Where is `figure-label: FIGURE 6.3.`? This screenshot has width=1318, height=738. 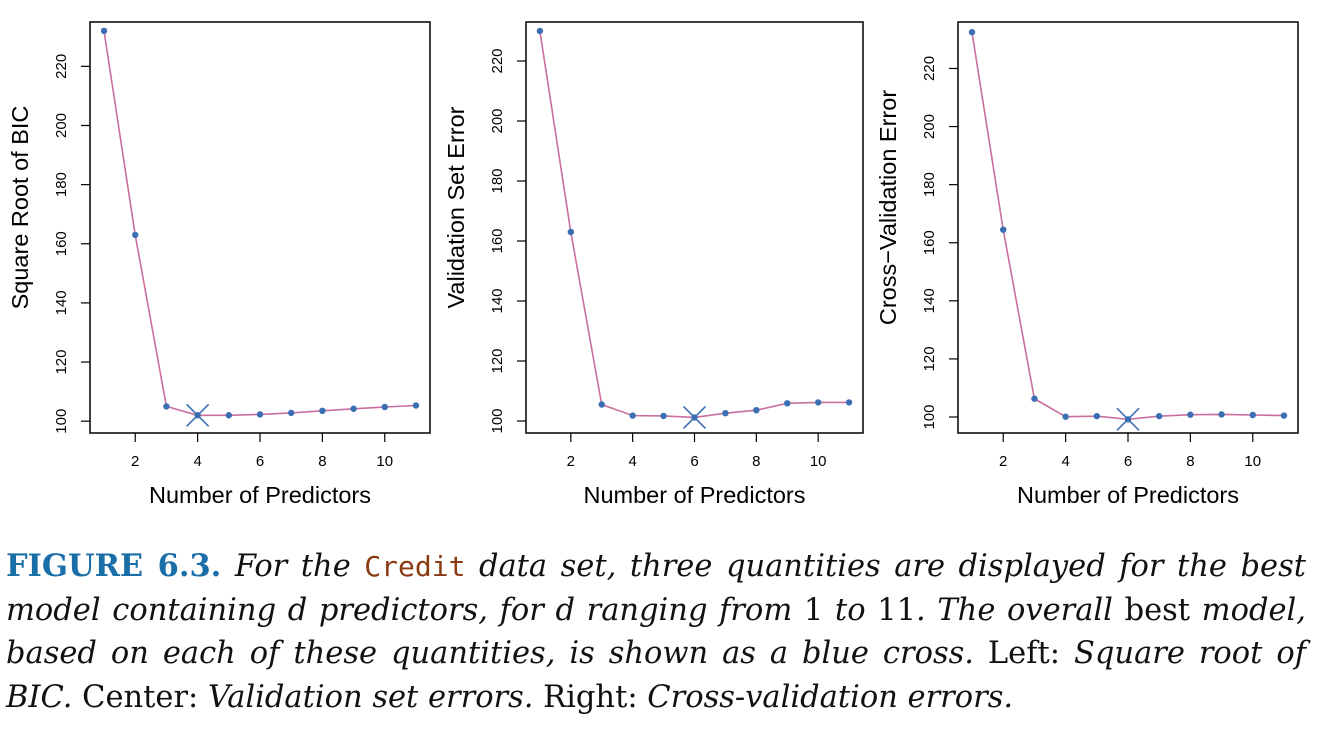
figure-label: FIGURE 6.3. is located at coordinates (114, 566).